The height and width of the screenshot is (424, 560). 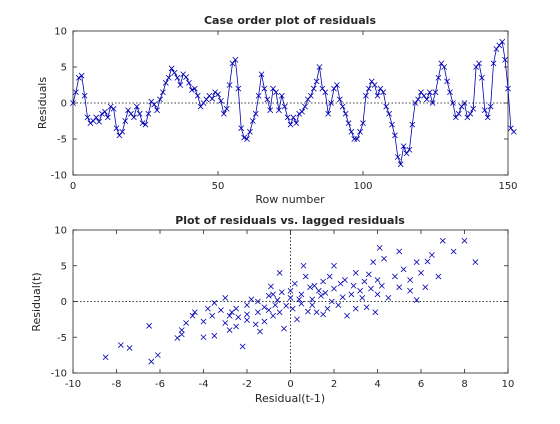 What do you see at coordinates (507, 186) in the screenshot?
I see `case-order-xtick-label: 150` at bounding box center [507, 186].